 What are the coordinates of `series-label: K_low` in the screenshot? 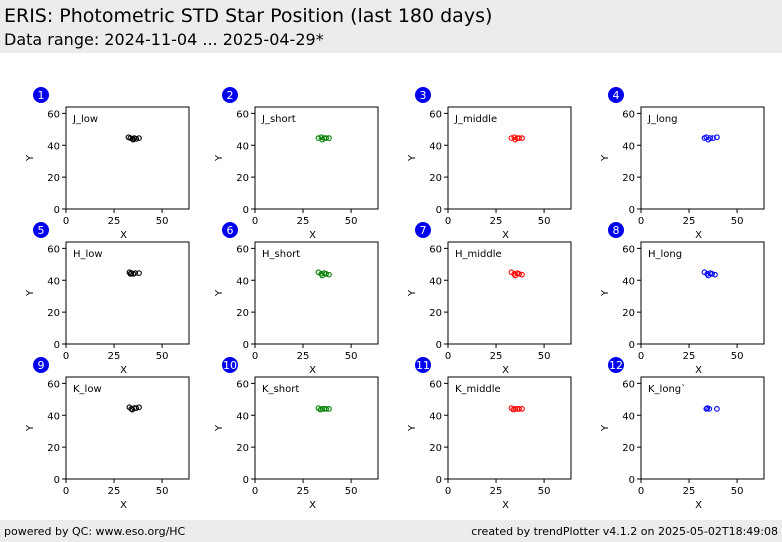 It's located at (87, 389).